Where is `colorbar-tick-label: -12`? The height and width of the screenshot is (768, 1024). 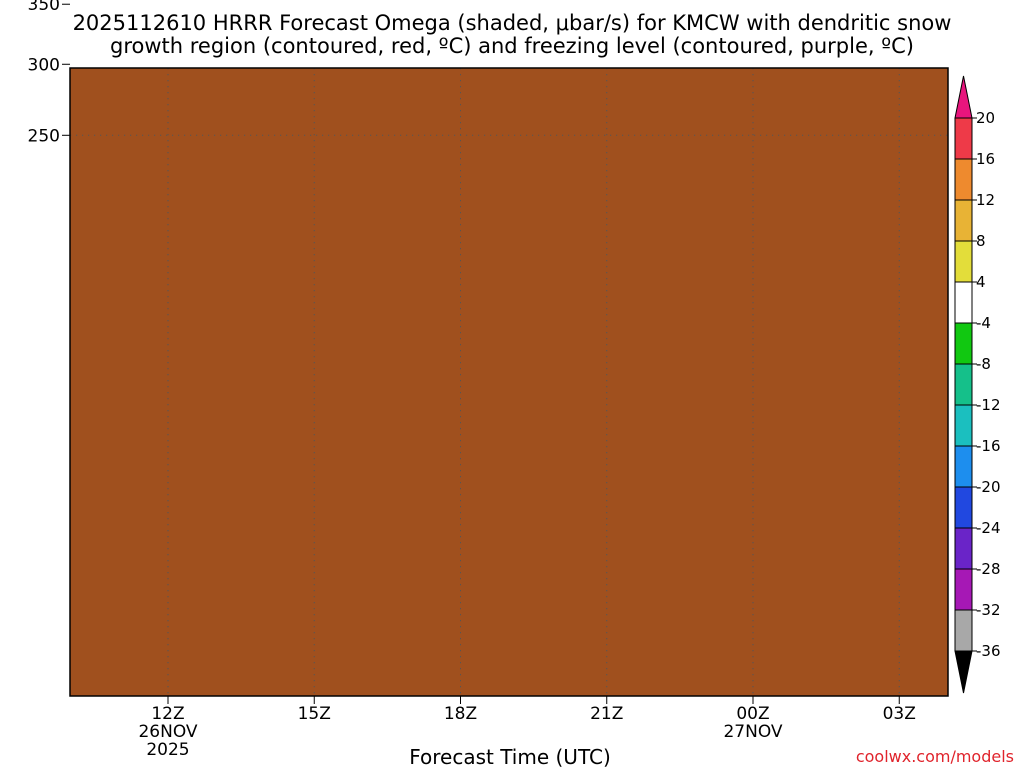
colorbar-tick-label: -12 is located at coordinates (988, 405).